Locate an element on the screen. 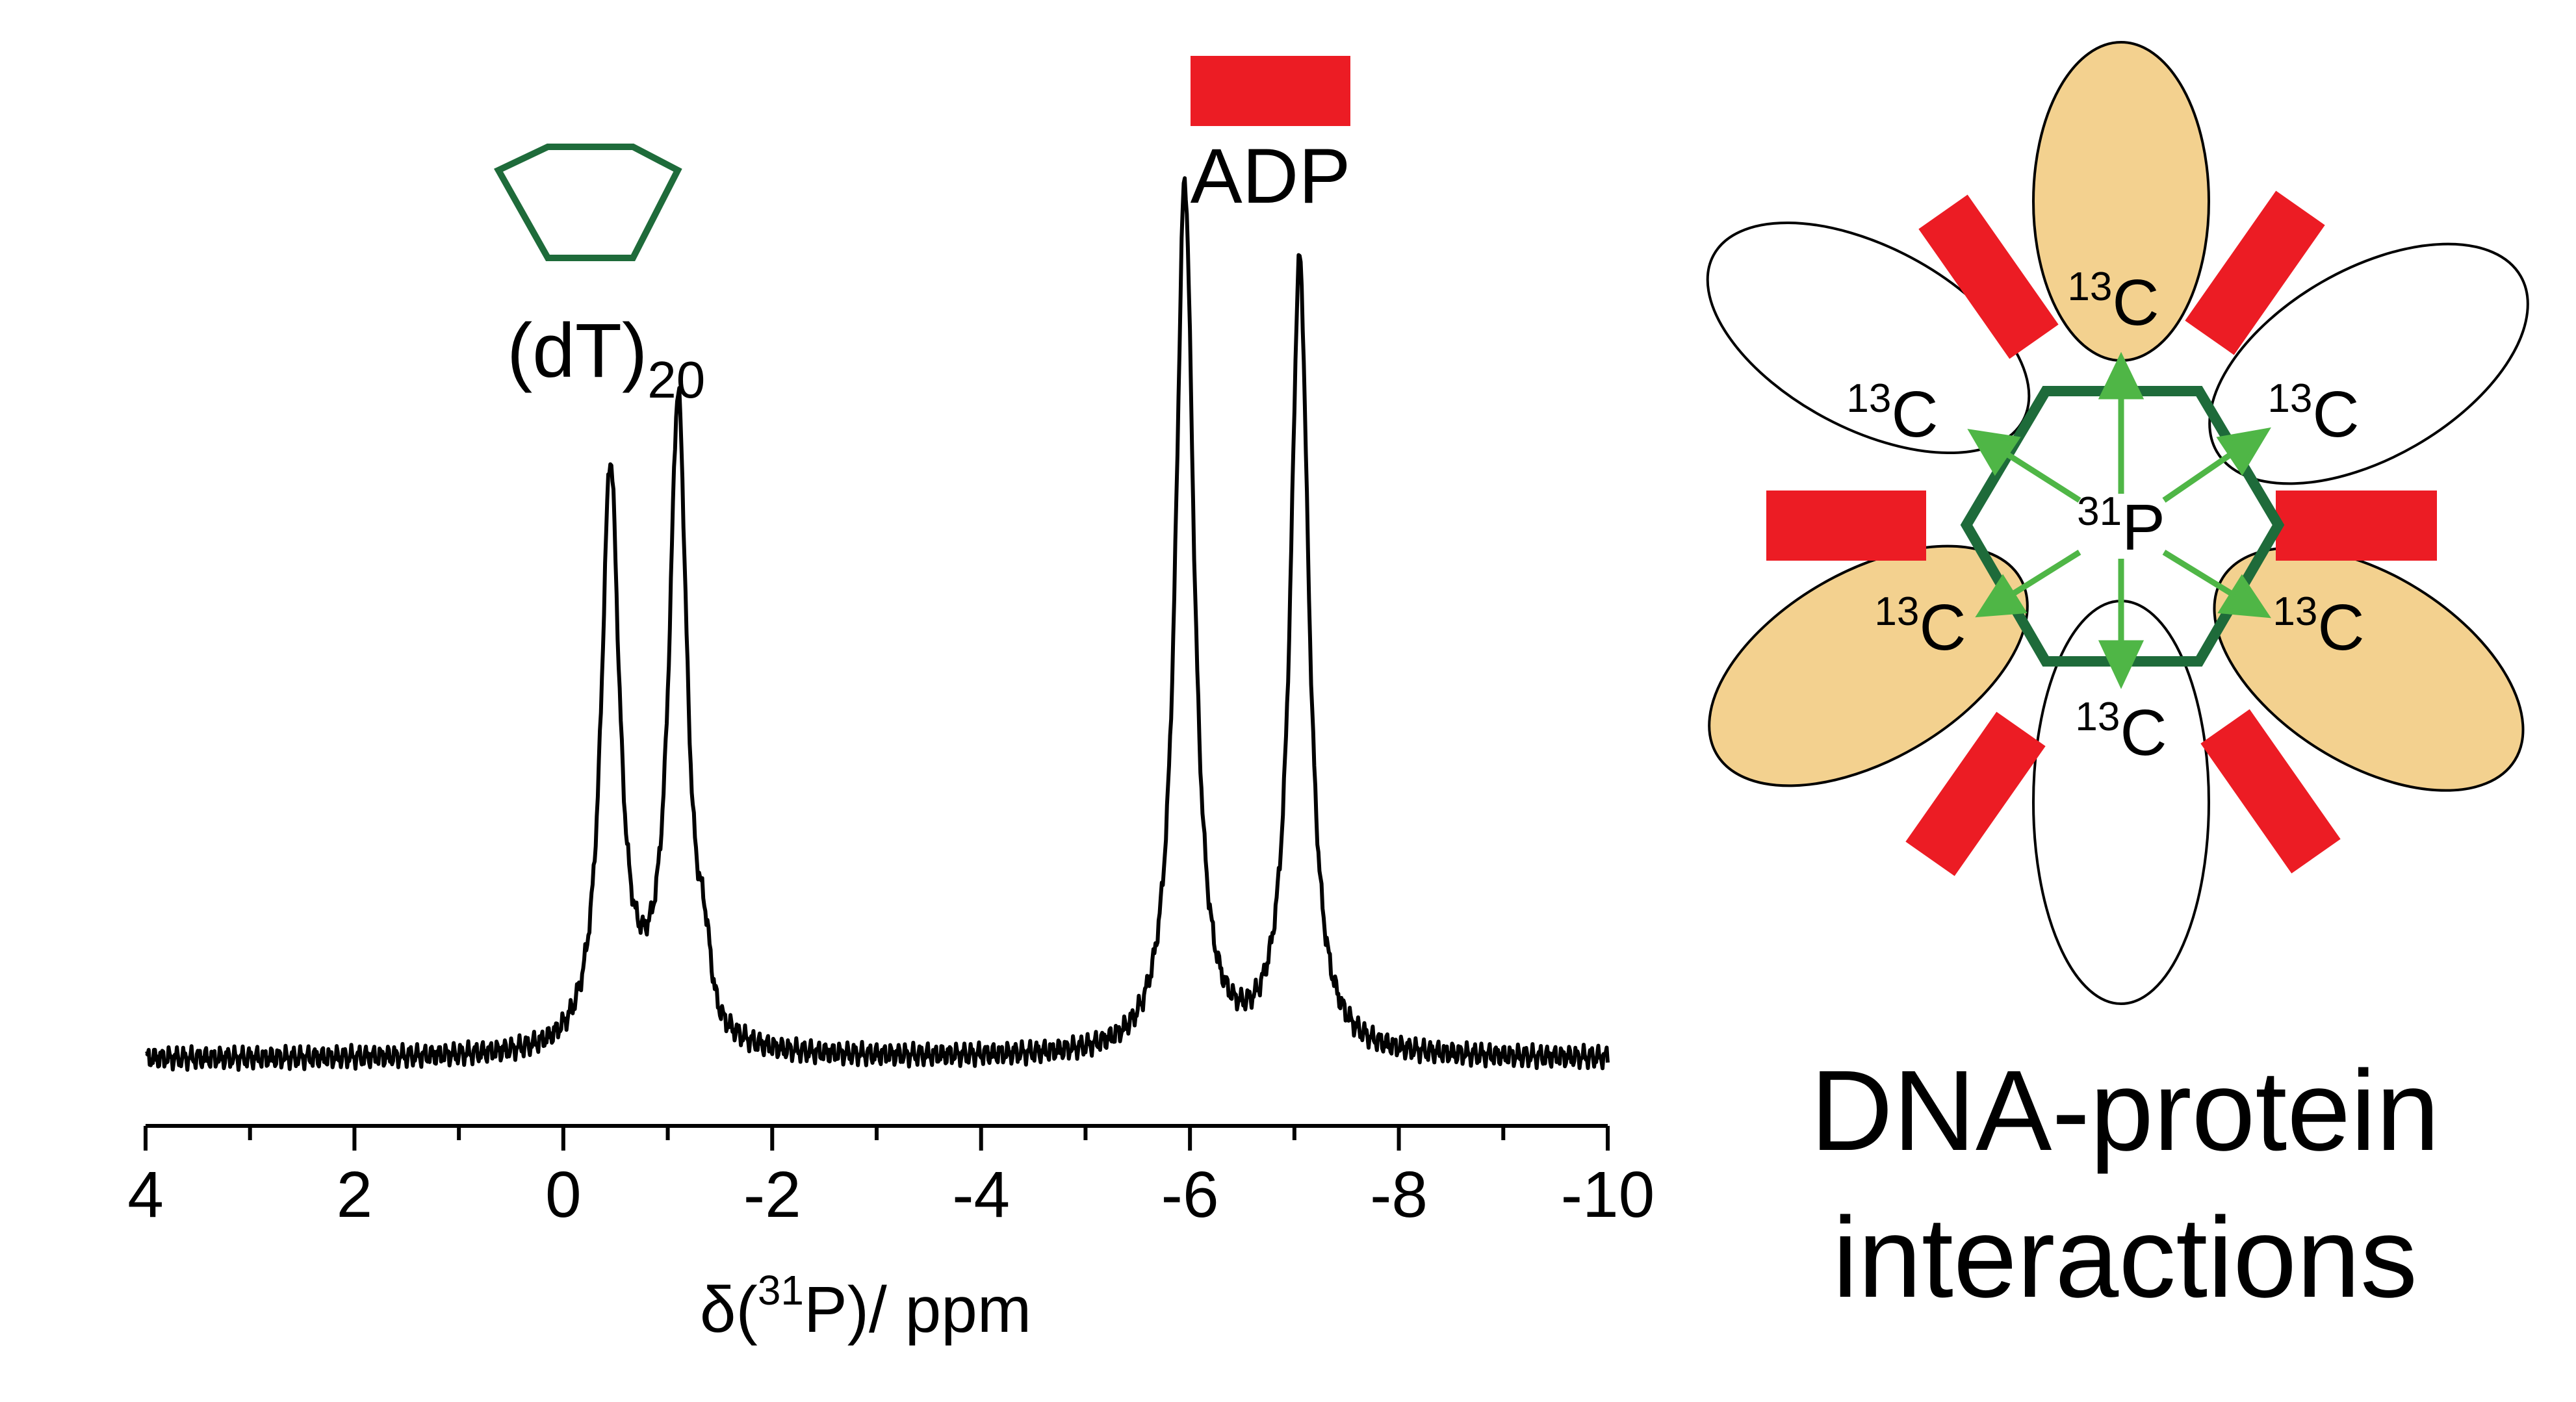 This screenshot has width=2576, height=1402. protein-lobe-upper-right is located at coordinates (2368, 363).